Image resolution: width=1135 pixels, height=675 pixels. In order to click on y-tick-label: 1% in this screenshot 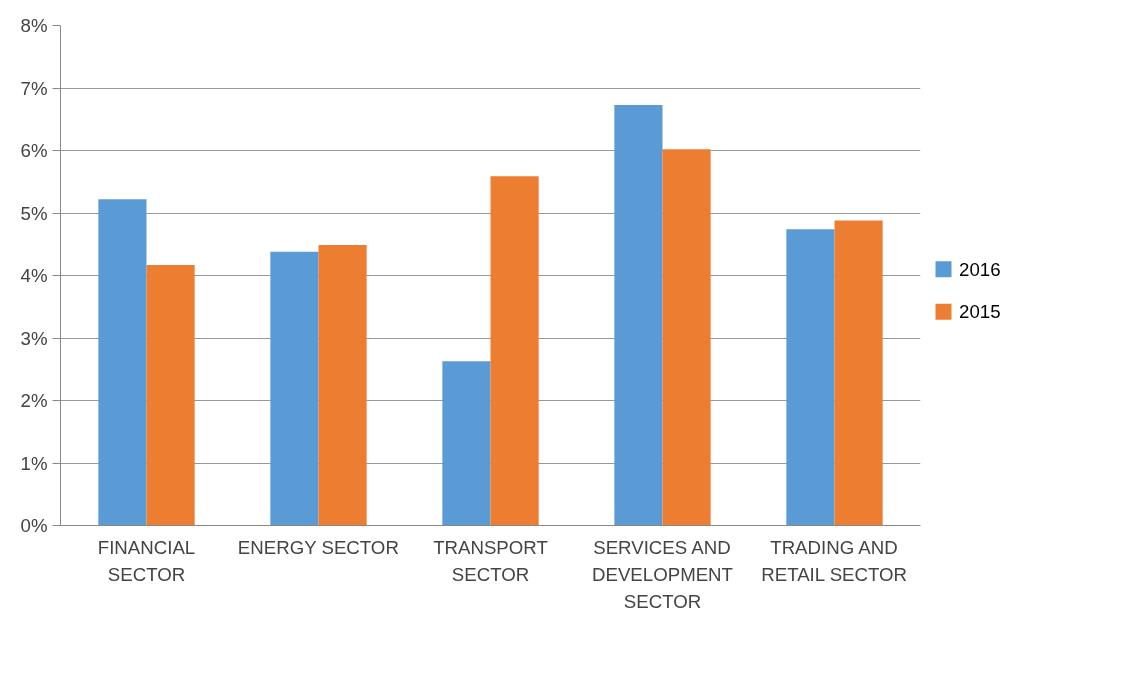, I will do `click(34, 463)`.